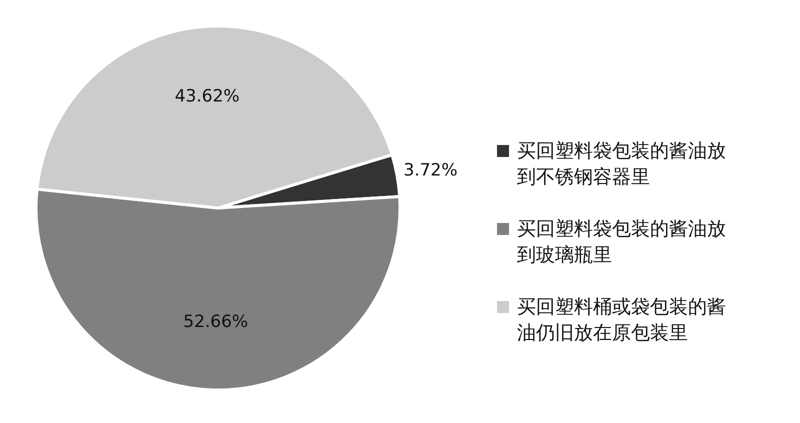  Describe the element at coordinates (215, 322) in the screenshot. I see `data-label: 52.66%` at that location.